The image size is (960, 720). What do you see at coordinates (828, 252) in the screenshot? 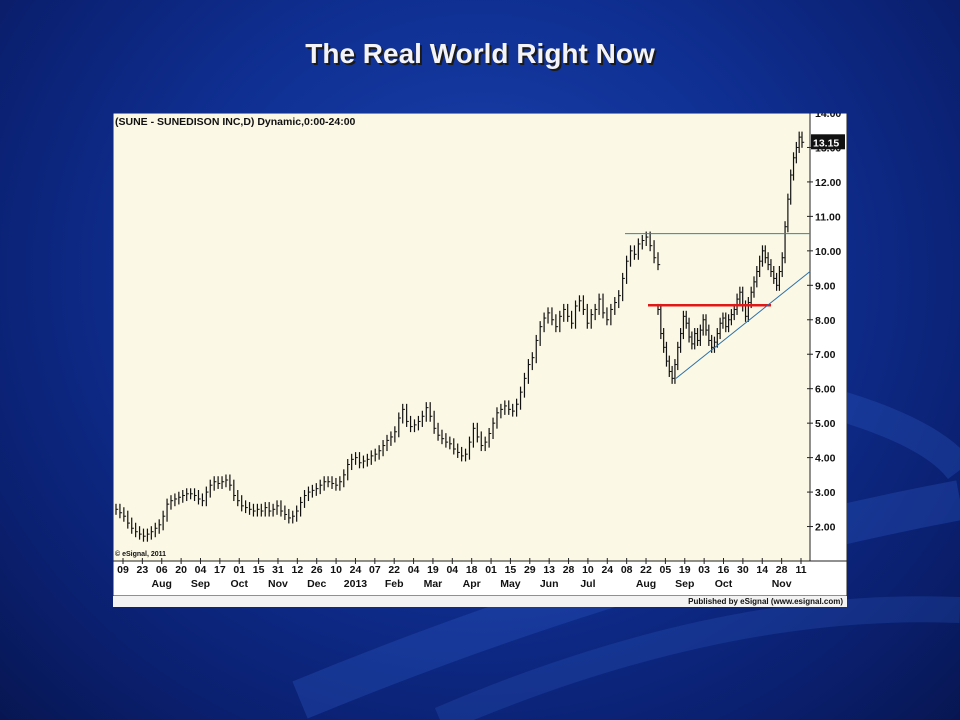
I see `y-tick-label: 10.00` at bounding box center [828, 252].